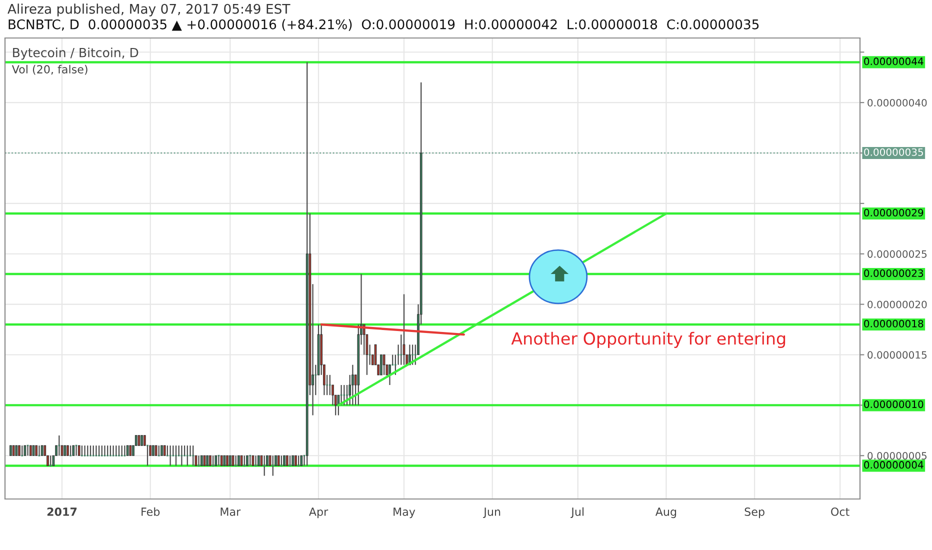 The width and height of the screenshot is (932, 550). What do you see at coordinates (405, 513) in the screenshot?
I see `x-tick-label: May` at bounding box center [405, 513].